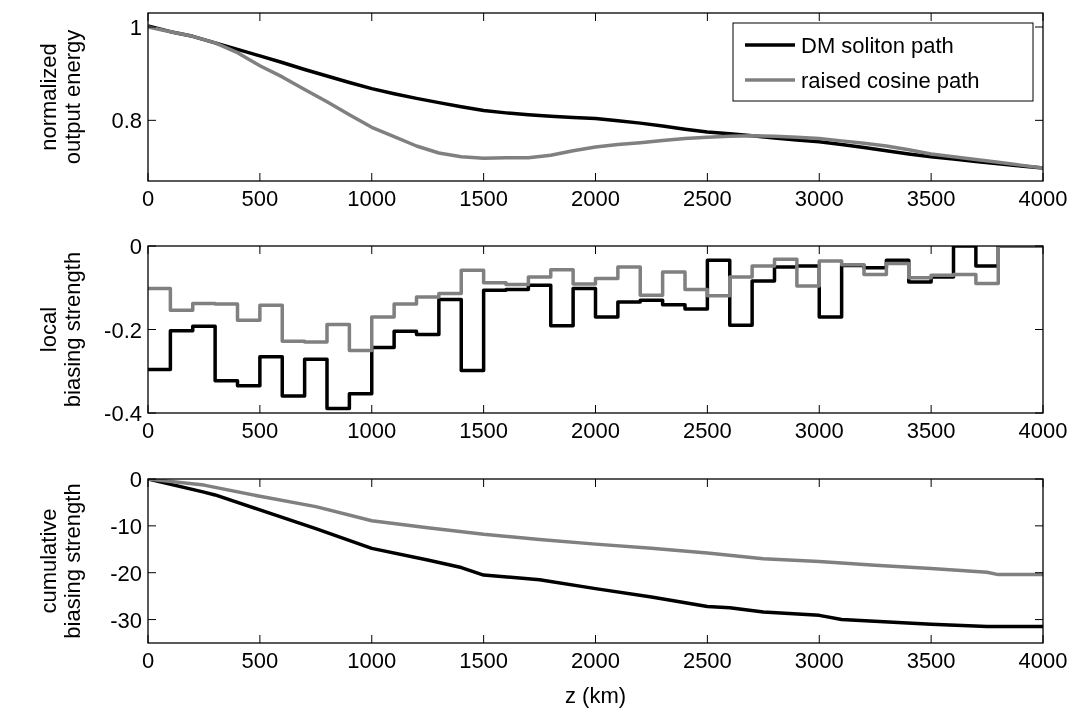 This screenshot has width=1079, height=719. Describe the element at coordinates (890, 80) in the screenshot. I see `legend-label: raised cosine path` at that location.